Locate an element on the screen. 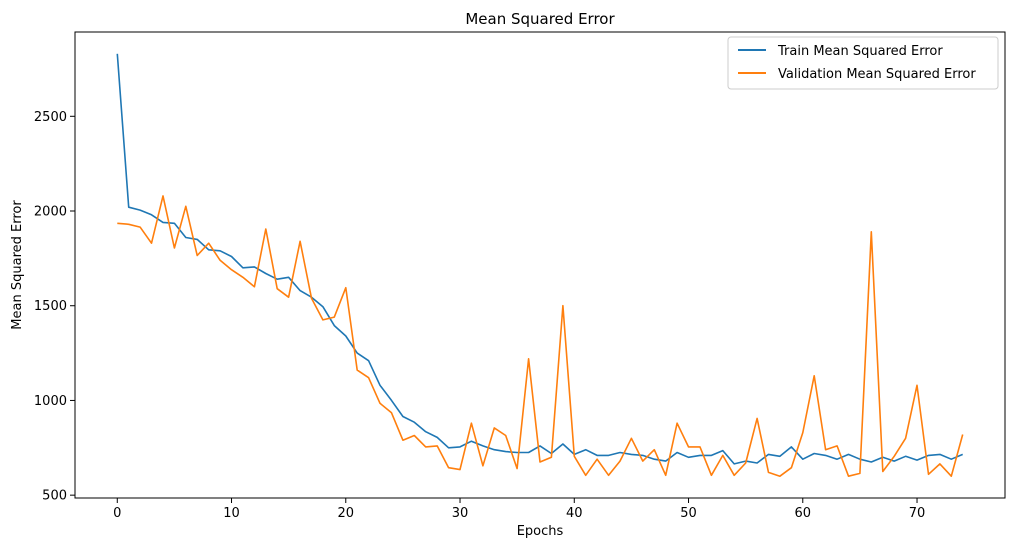 This screenshot has width=1014, height=547. x-axis-label: Epochs is located at coordinates (540, 531).